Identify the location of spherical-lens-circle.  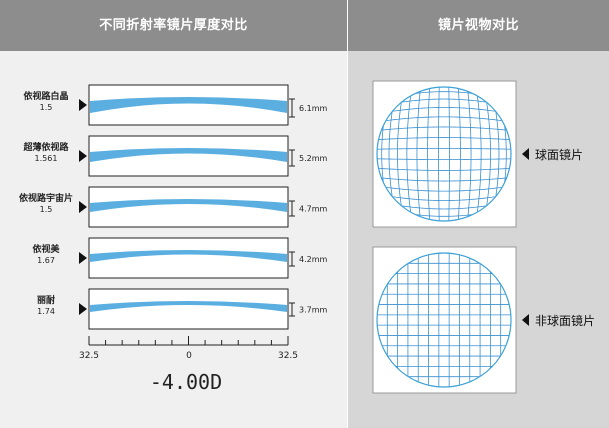
(444, 154).